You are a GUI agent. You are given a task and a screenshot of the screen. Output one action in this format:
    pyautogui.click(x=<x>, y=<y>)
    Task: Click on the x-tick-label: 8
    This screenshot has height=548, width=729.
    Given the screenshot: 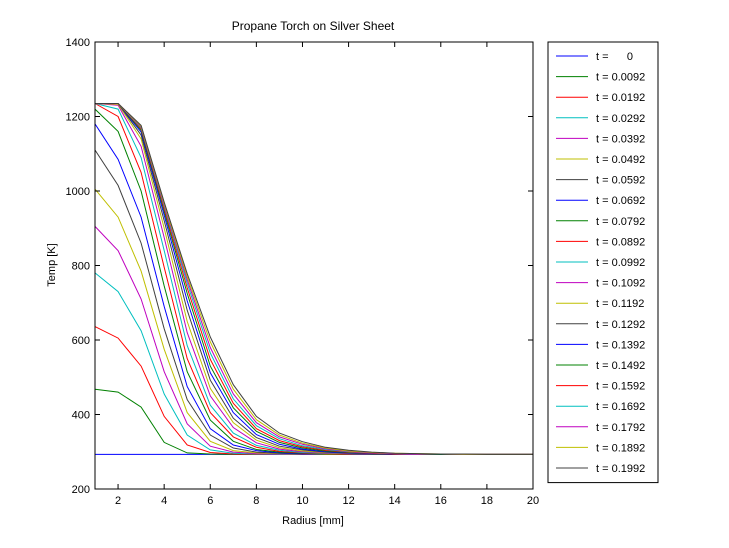 What is the action you would take?
    pyautogui.click(x=256, y=501)
    